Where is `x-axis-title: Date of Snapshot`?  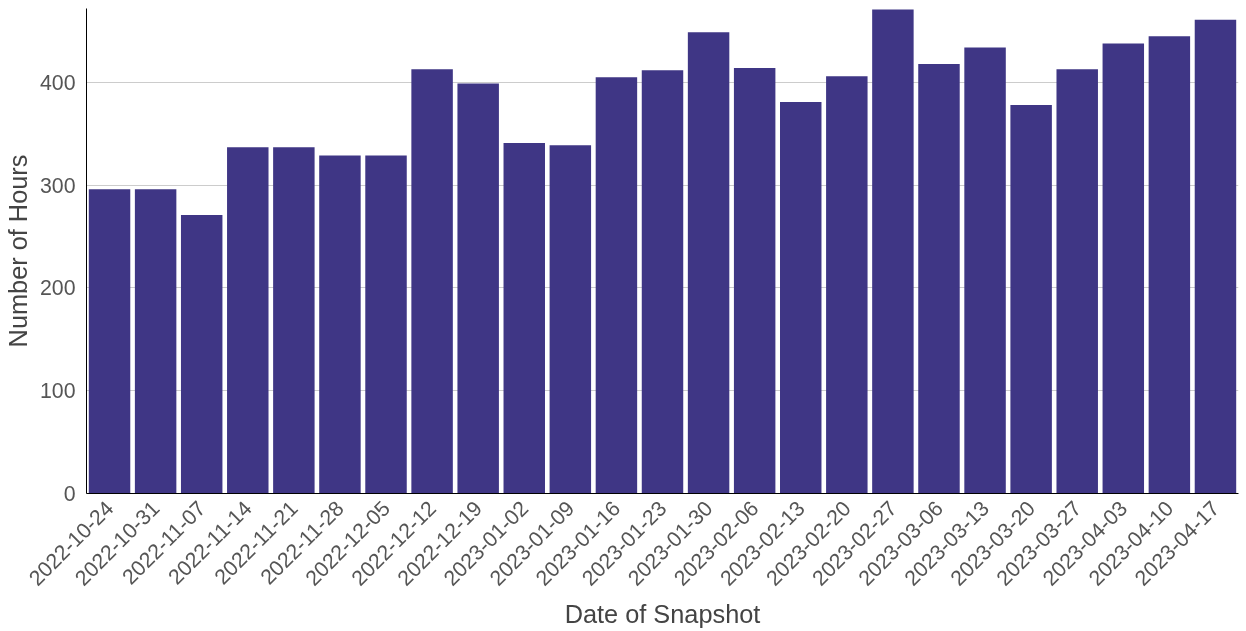 x-axis-title: Date of Snapshot is located at coordinates (662, 614).